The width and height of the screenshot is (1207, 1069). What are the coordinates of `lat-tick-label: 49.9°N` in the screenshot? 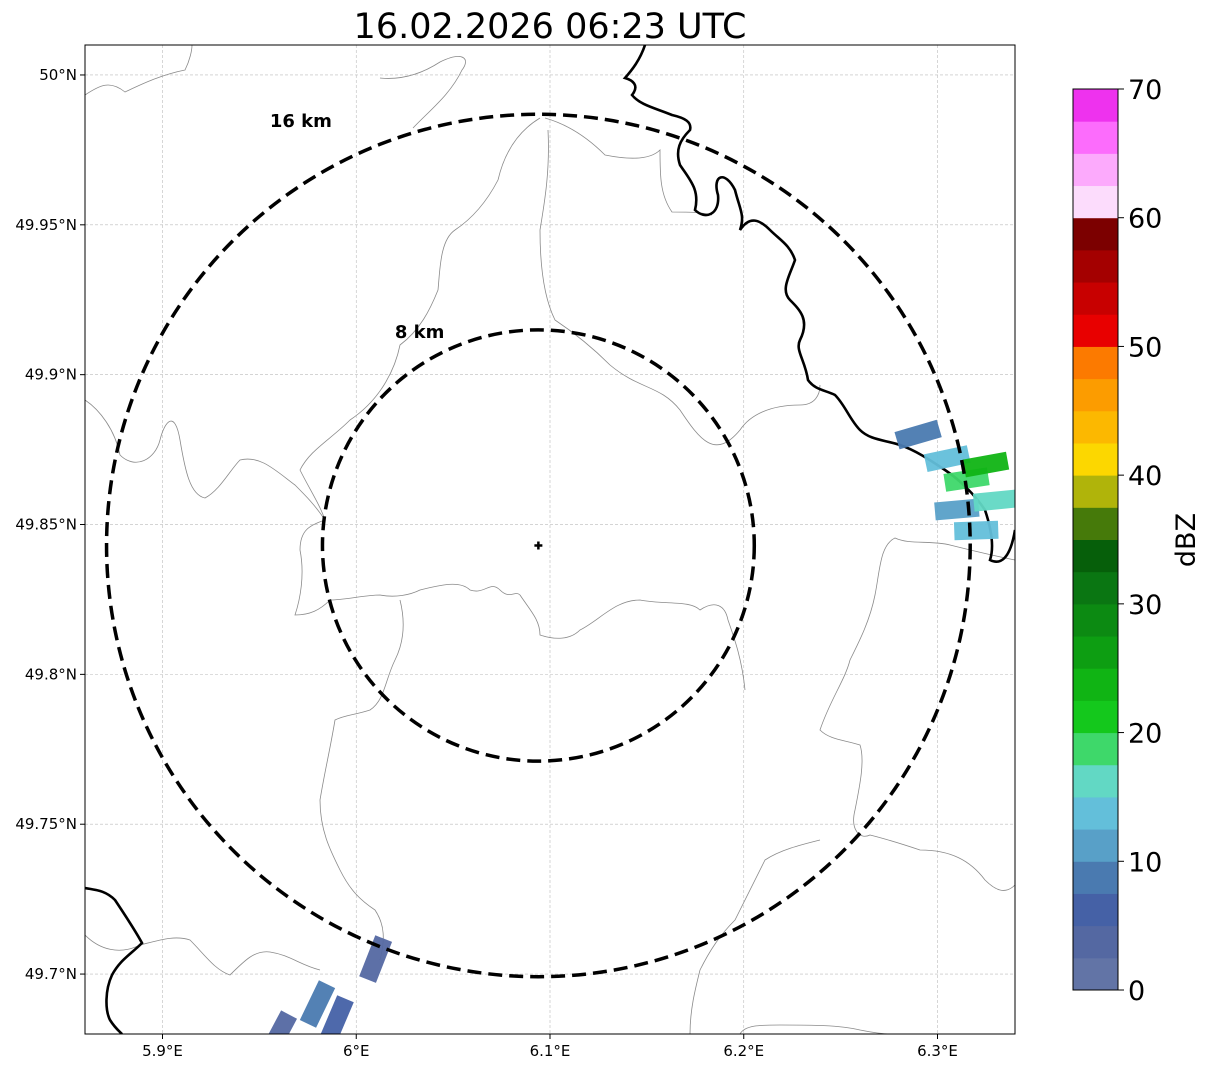 It's located at (51, 375).